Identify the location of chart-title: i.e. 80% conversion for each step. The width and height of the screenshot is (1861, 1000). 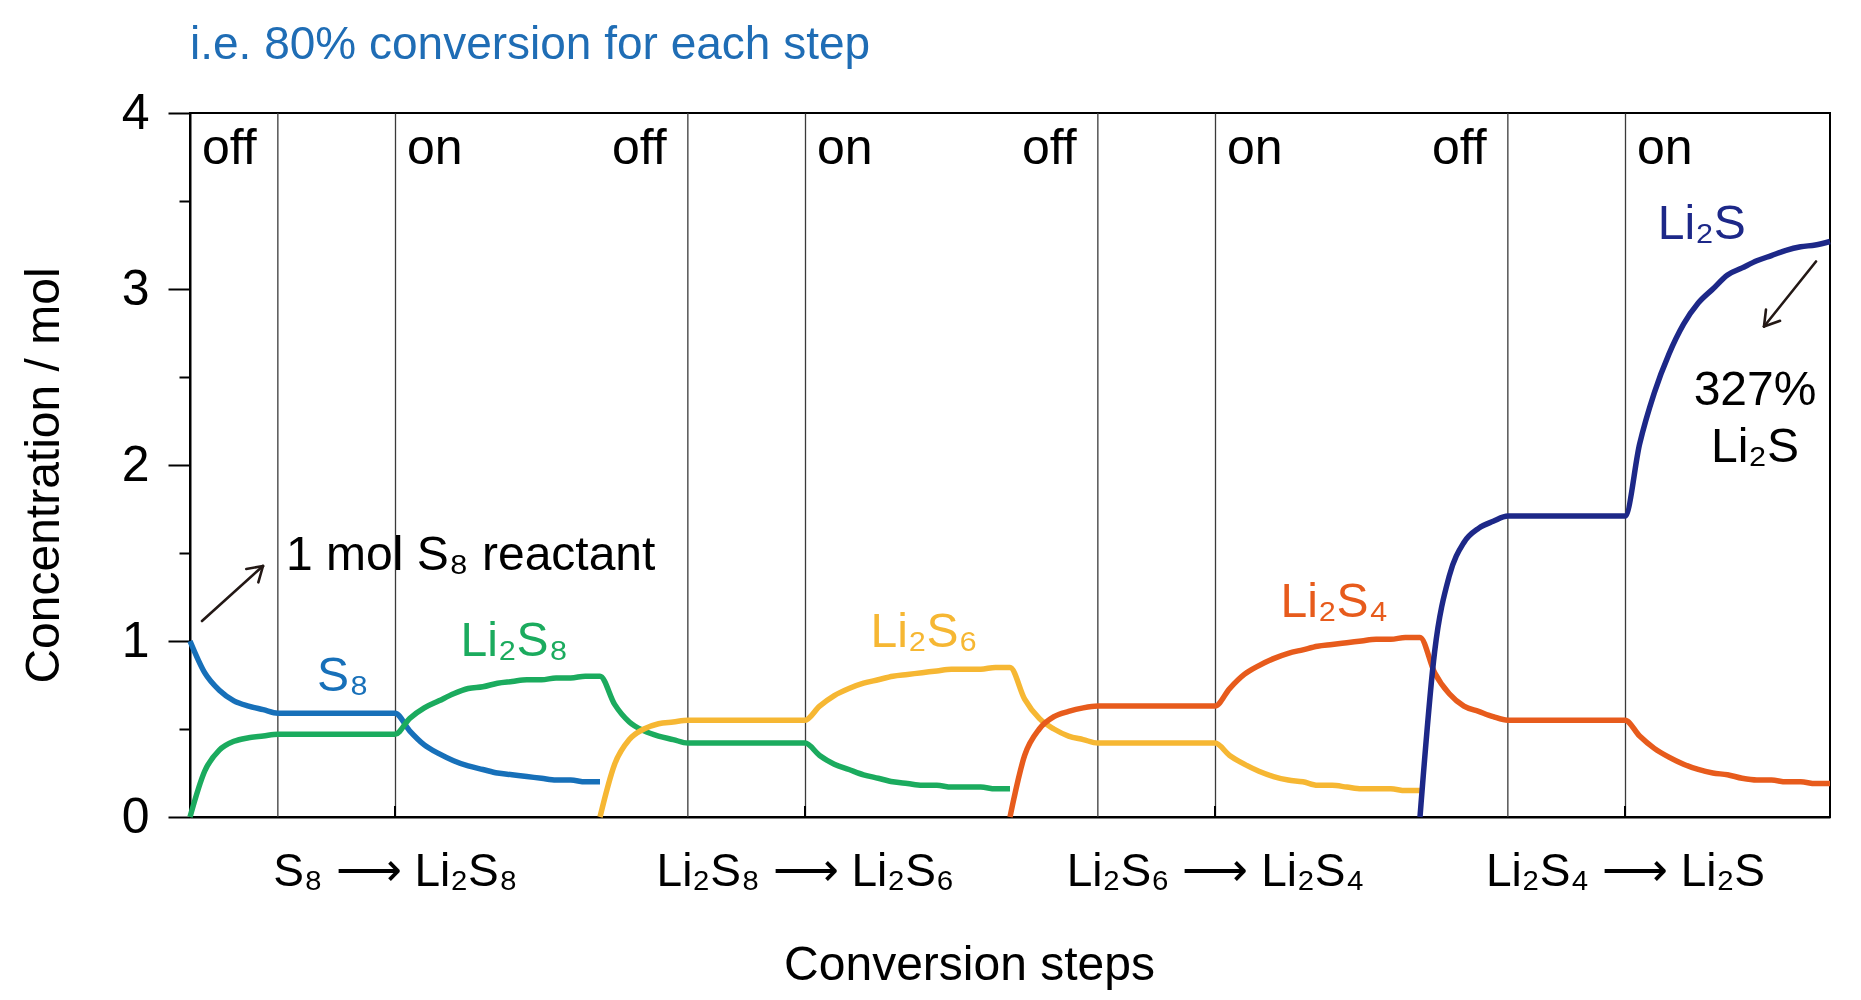
(530, 43).